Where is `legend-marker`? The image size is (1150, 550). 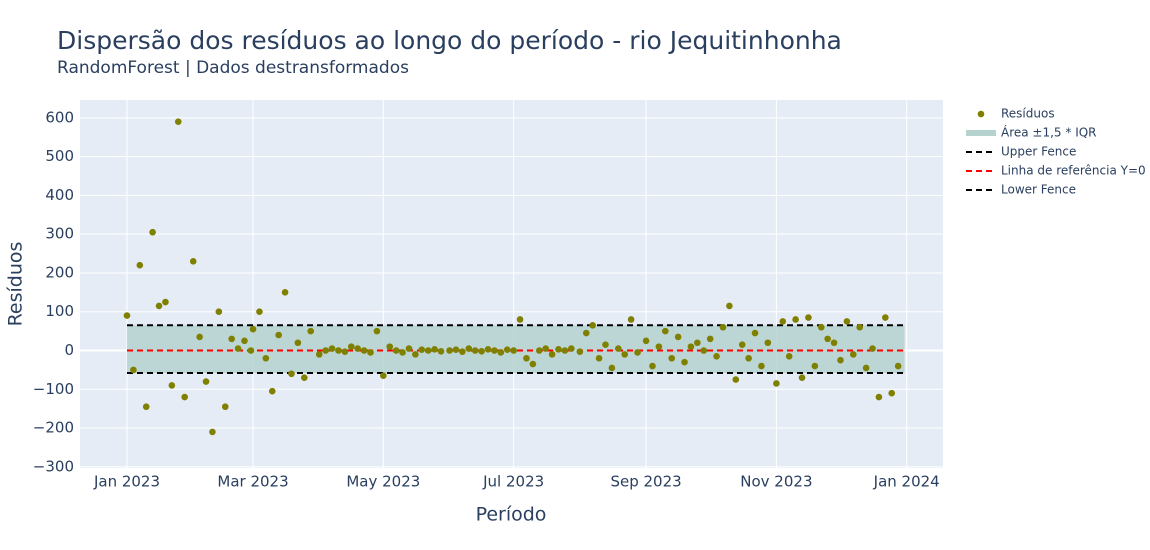
legend-marker is located at coordinates (981, 114).